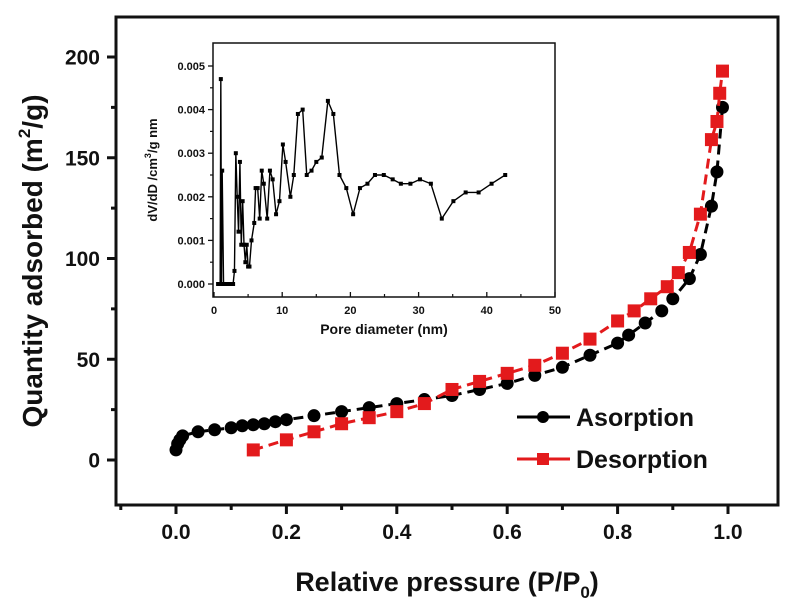  Describe the element at coordinates (431, 524) in the screenshot. I see `main-x-axis: 0.0 0.2 0.4 0.6 0.8 1.0` at that location.